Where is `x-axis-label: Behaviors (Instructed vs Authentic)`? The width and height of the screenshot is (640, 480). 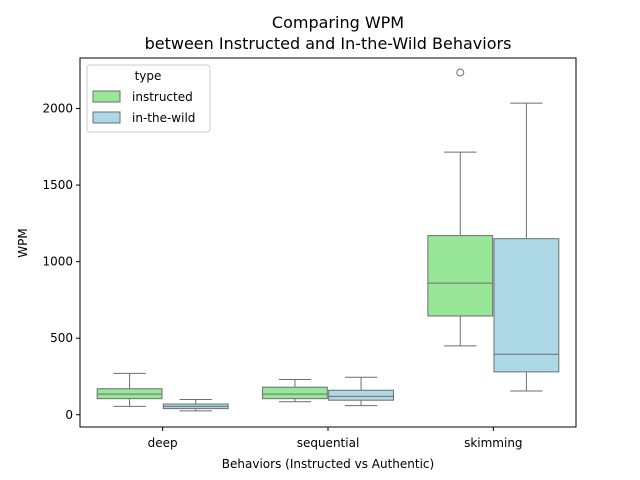
x-axis-label: Behaviors (Instructed vs Authentic) is located at coordinates (328, 464).